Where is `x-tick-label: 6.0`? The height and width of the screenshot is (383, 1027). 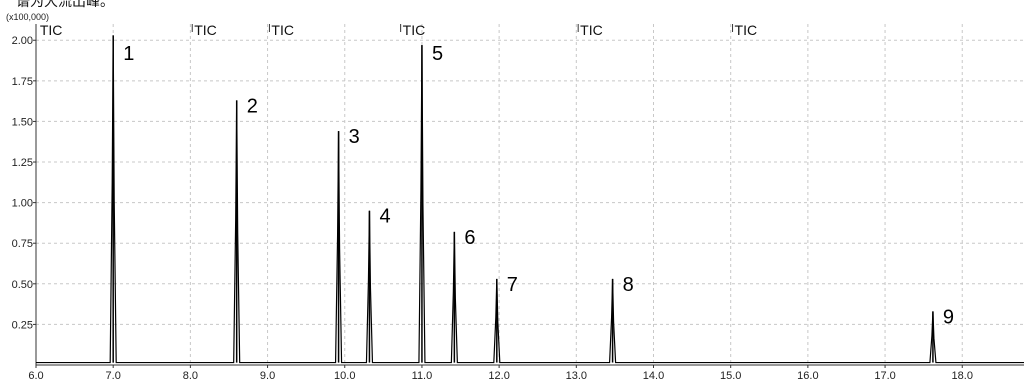
x-tick-label: 6.0 is located at coordinates (35, 376).